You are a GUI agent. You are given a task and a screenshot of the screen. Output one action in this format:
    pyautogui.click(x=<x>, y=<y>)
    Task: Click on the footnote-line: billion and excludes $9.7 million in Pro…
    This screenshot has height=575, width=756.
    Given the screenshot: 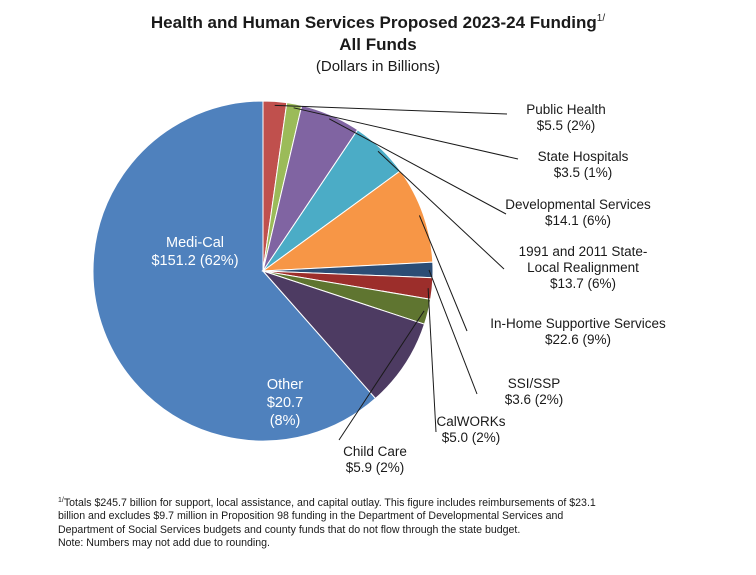 What is the action you would take?
    pyautogui.click(x=311, y=516)
    